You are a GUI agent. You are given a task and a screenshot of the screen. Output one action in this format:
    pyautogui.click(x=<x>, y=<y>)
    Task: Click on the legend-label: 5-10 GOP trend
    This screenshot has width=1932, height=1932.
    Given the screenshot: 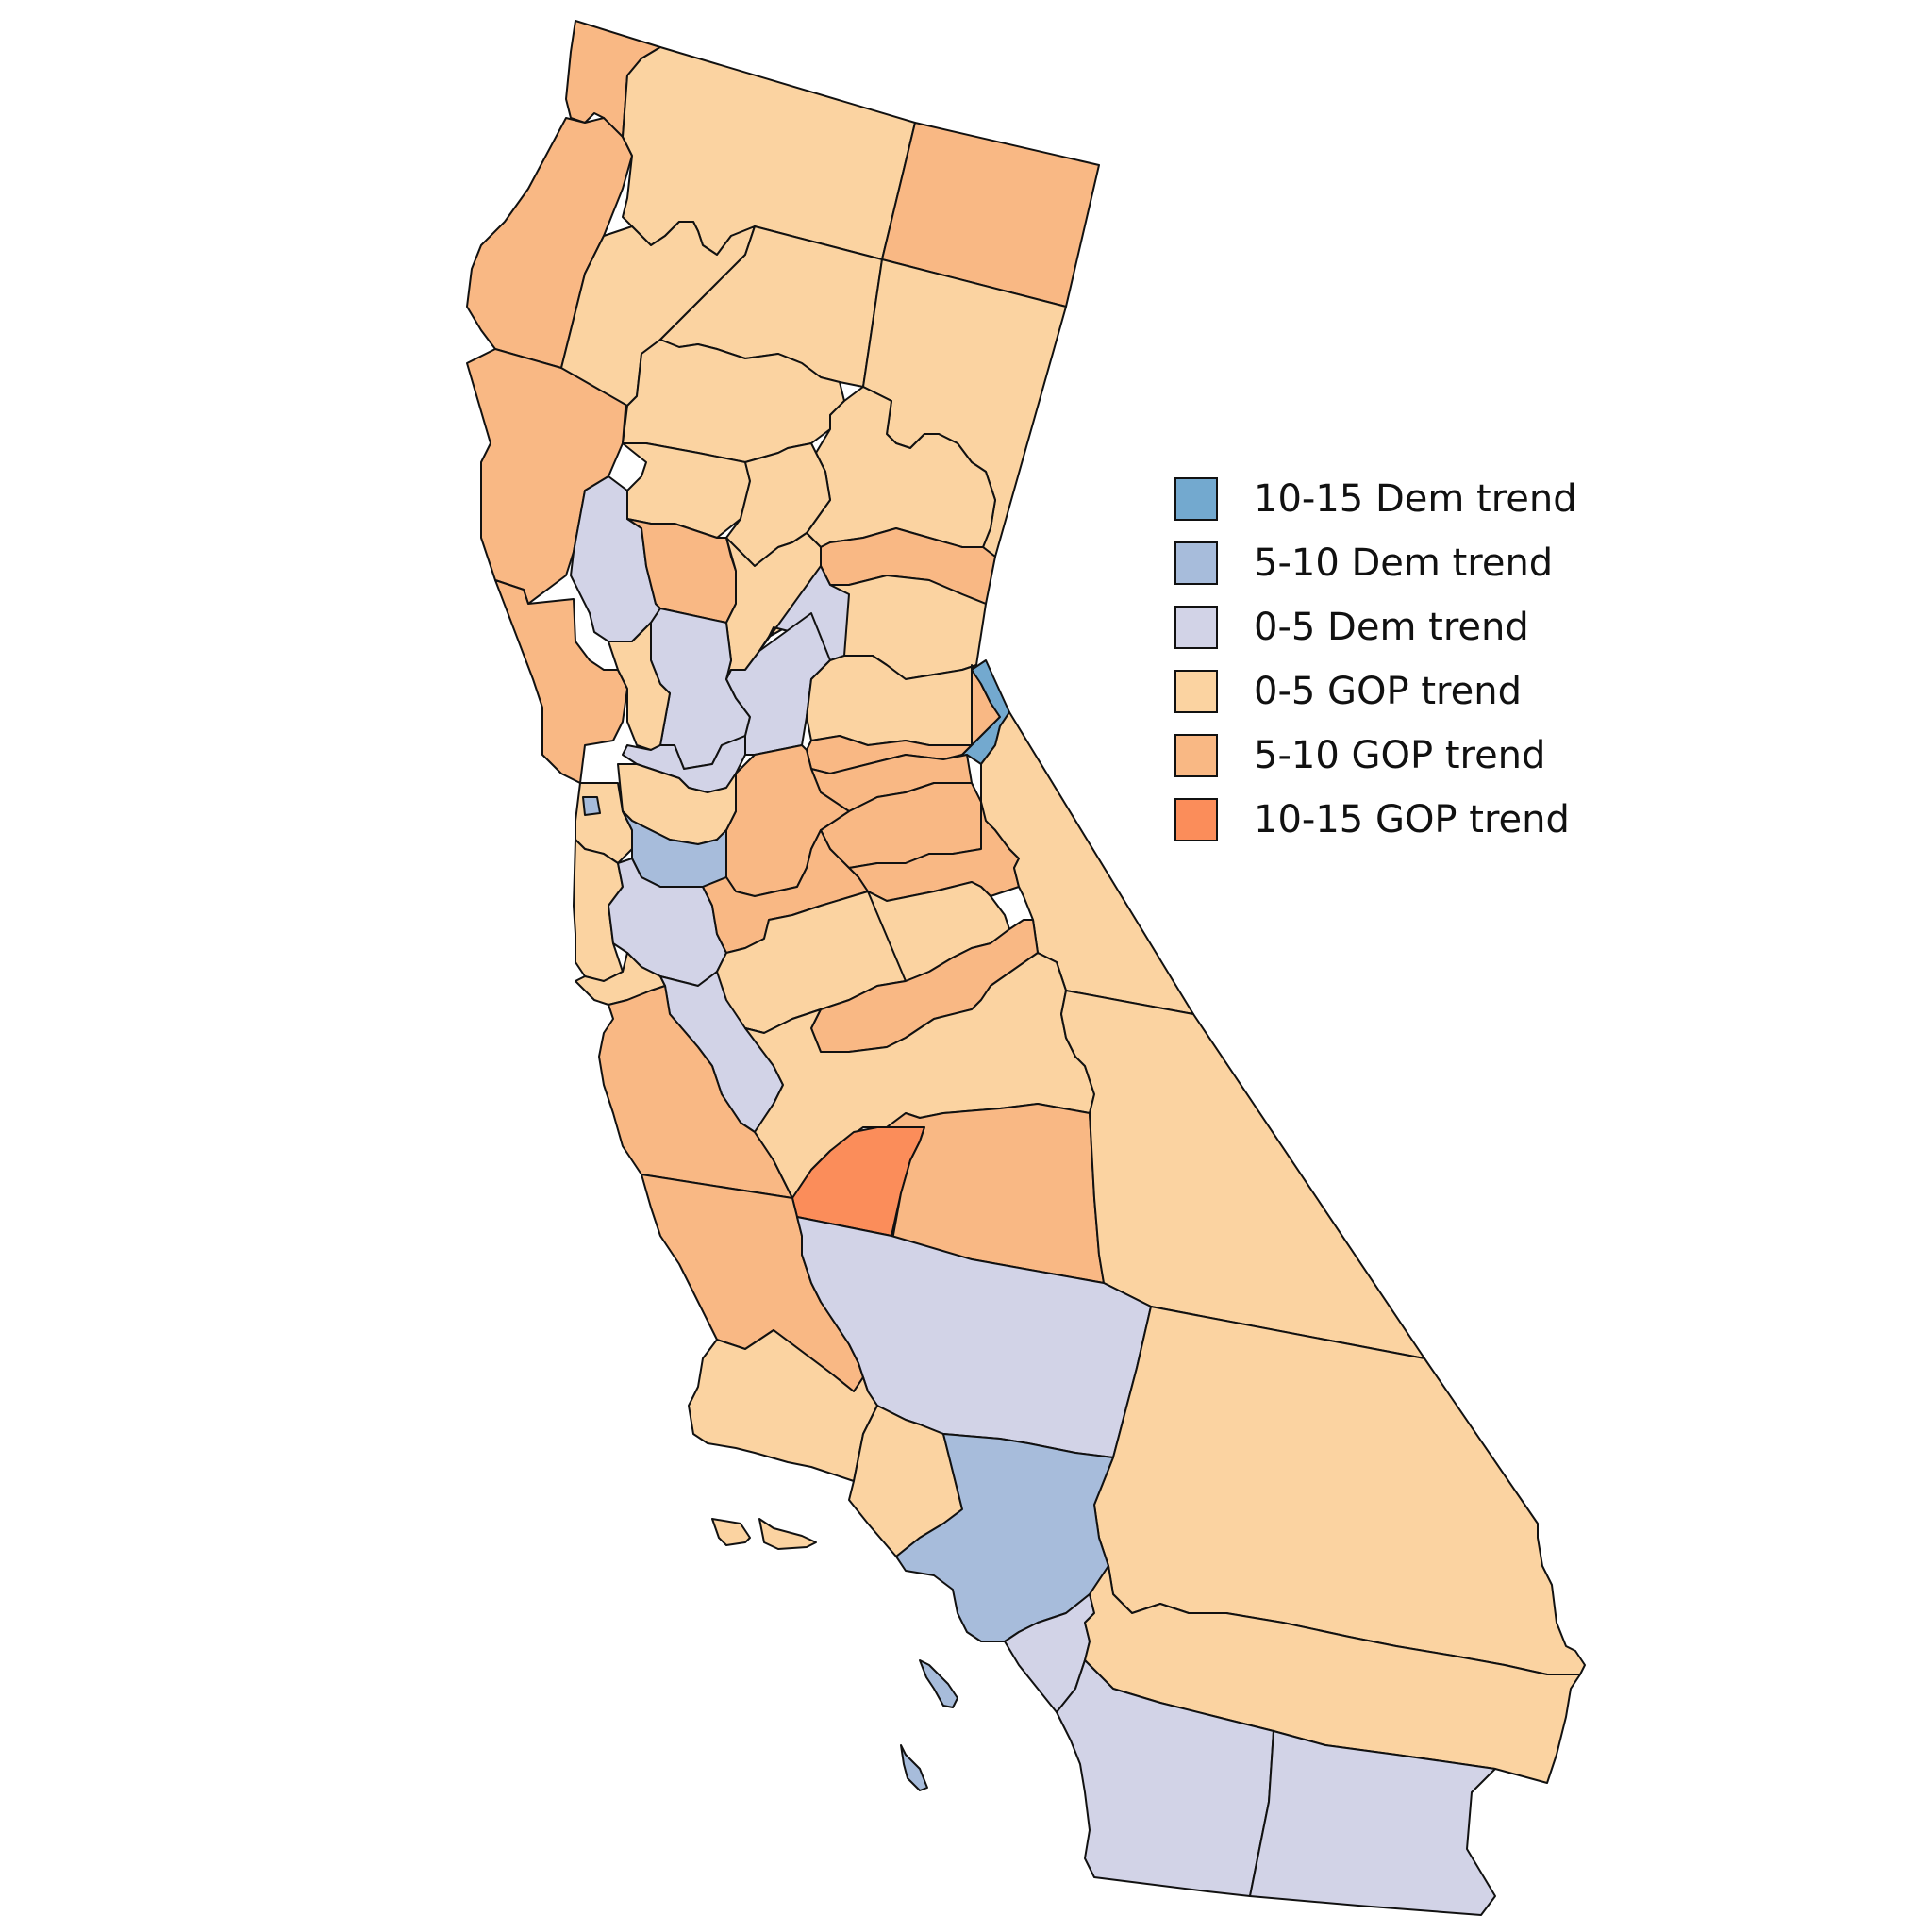 What is the action you would take?
    pyautogui.click(x=1400, y=756)
    